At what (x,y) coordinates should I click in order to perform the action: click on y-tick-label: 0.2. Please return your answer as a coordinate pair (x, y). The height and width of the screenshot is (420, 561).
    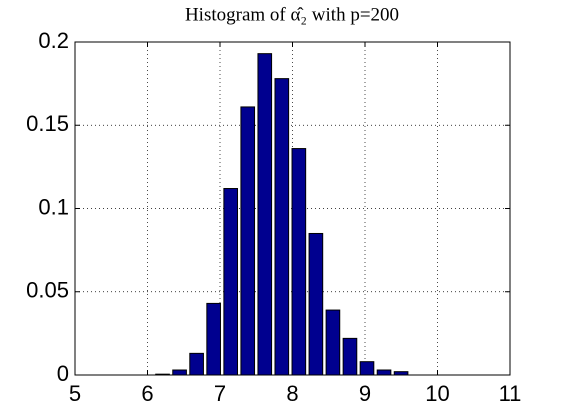
    Looking at the image, I should click on (53, 40).